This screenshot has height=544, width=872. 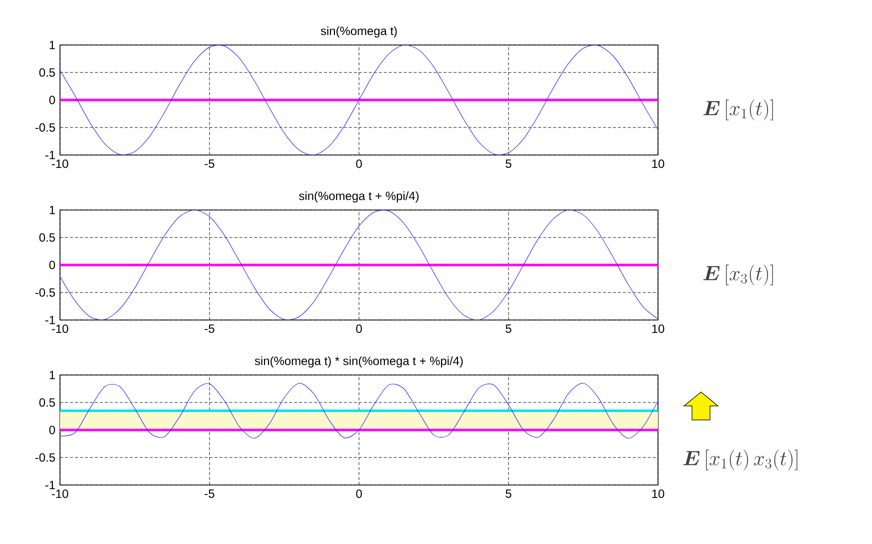 What do you see at coordinates (359, 196) in the screenshot?
I see `chart-title: sin(%omega t + %pi/4)` at bounding box center [359, 196].